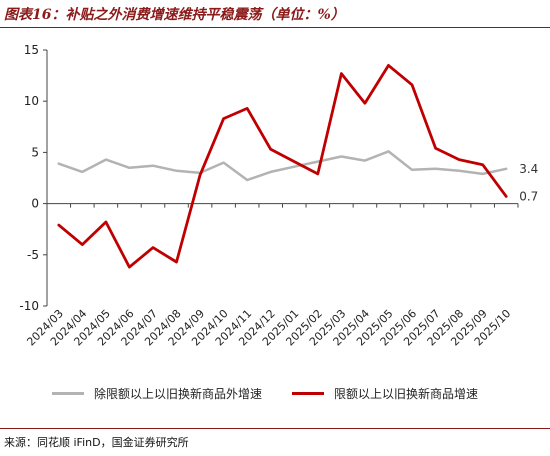 This screenshot has height=456, width=550. Describe the element at coordinates (31, 50) in the screenshot. I see `y-tick-label: 15` at that location.